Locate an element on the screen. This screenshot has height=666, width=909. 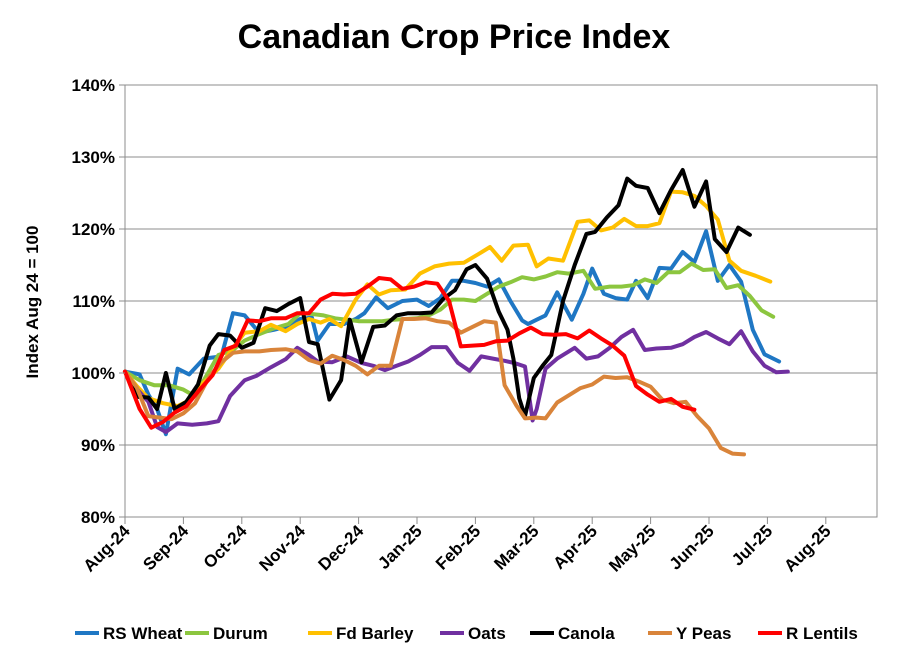
y-axis-title: Index Aug 24 = 100 is located at coordinates (32, 302).